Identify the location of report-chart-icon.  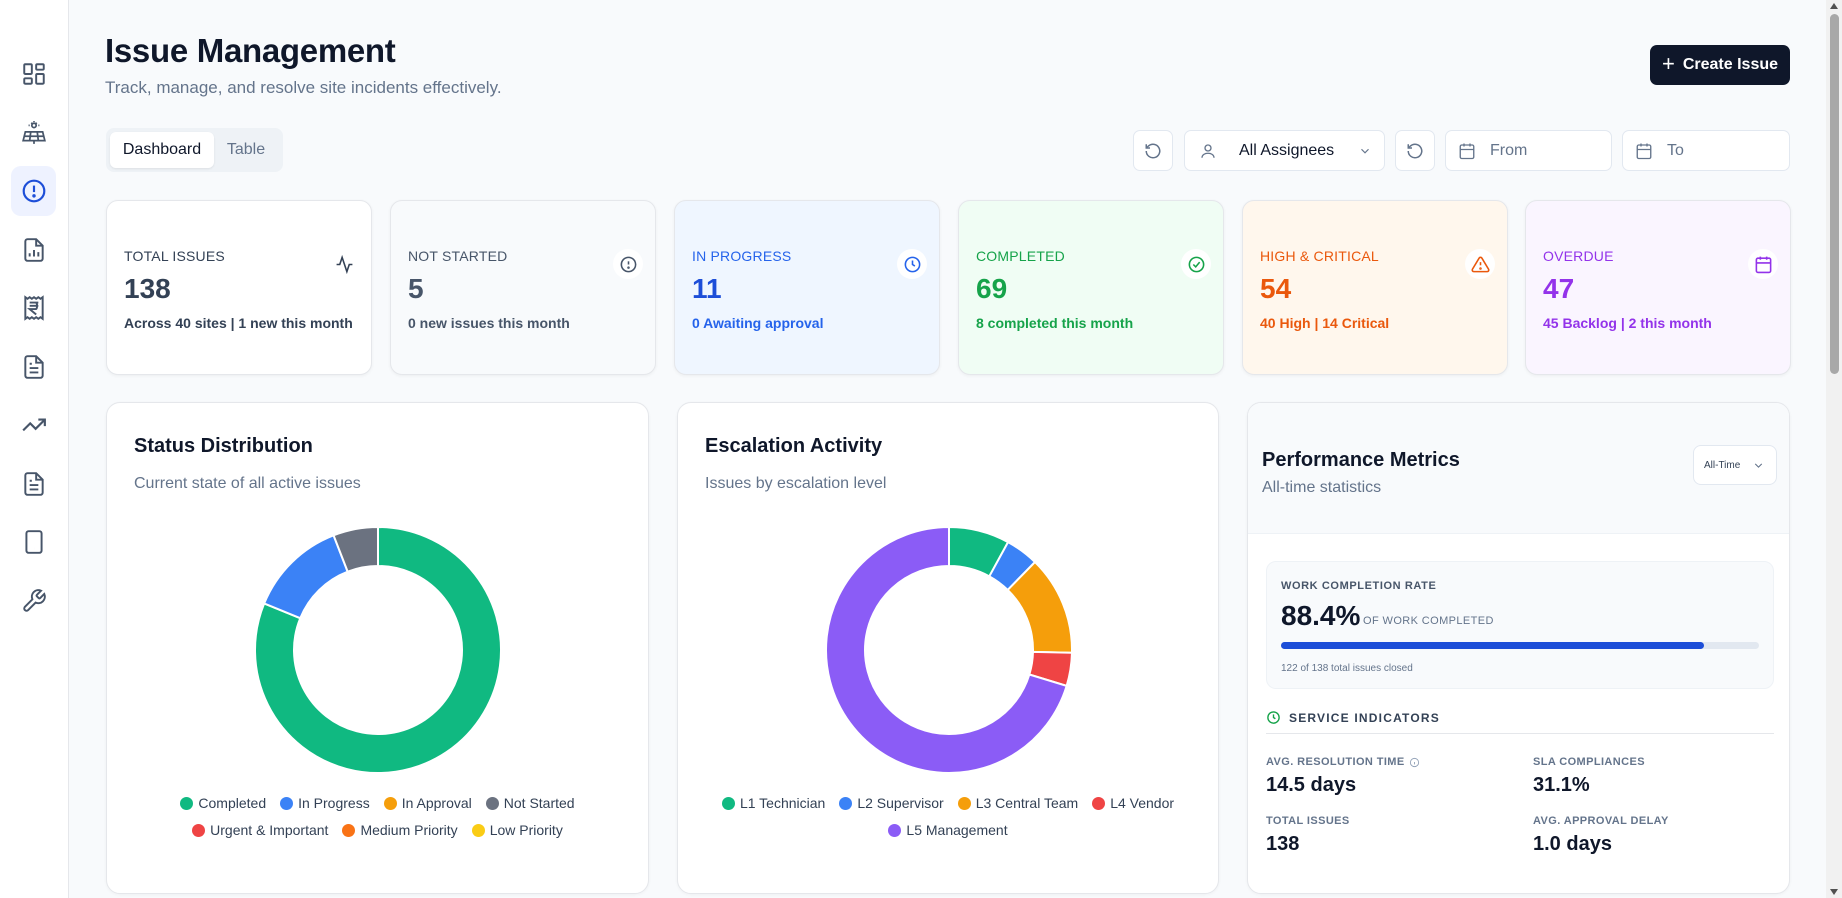
(33, 250).